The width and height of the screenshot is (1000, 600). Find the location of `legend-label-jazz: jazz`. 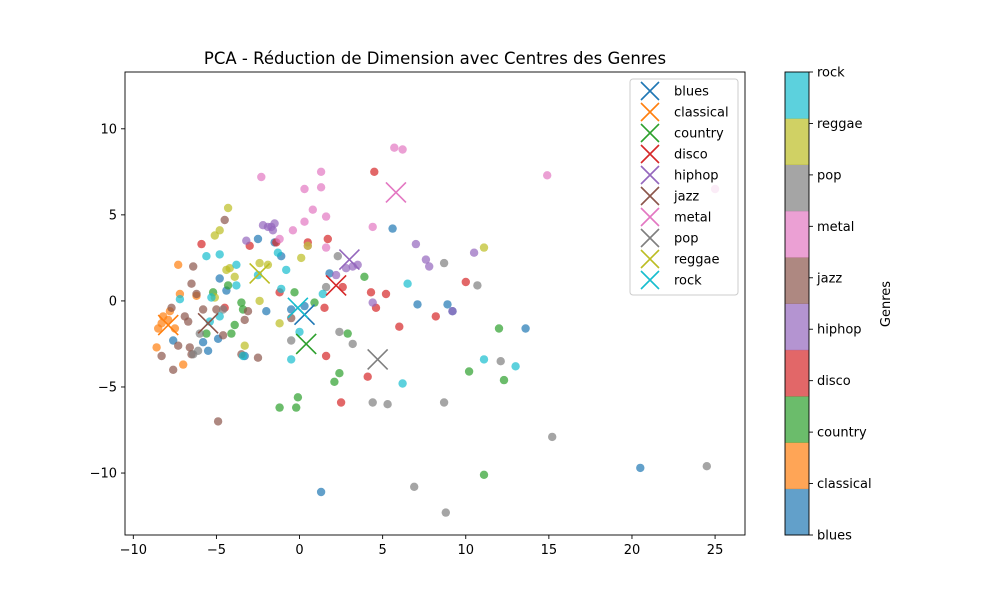

legend-label-jazz: jazz is located at coordinates (686, 197).